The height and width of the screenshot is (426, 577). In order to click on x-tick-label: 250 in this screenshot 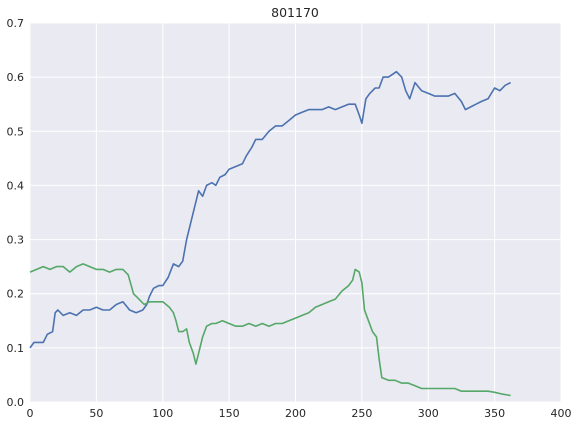, I will do `click(361, 413)`.